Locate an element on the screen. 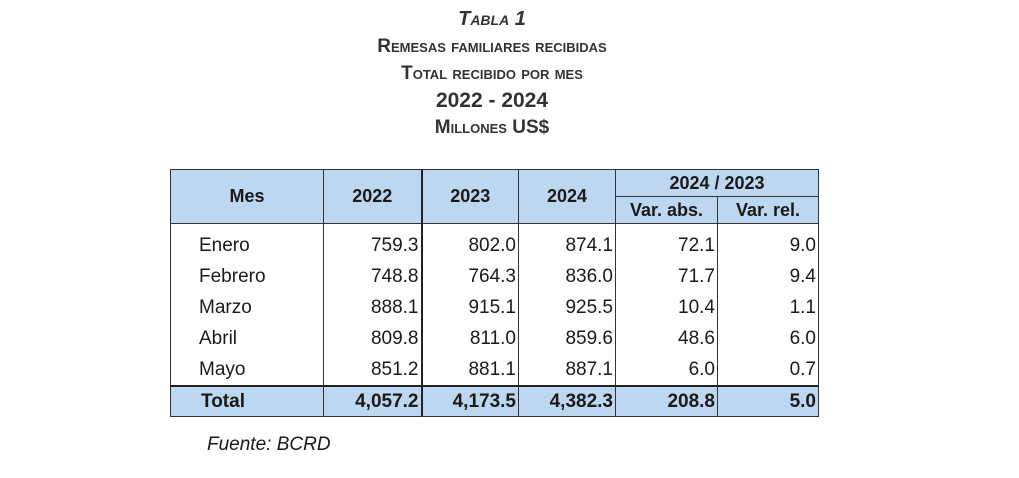  header-2022: 2022 is located at coordinates (372, 196).